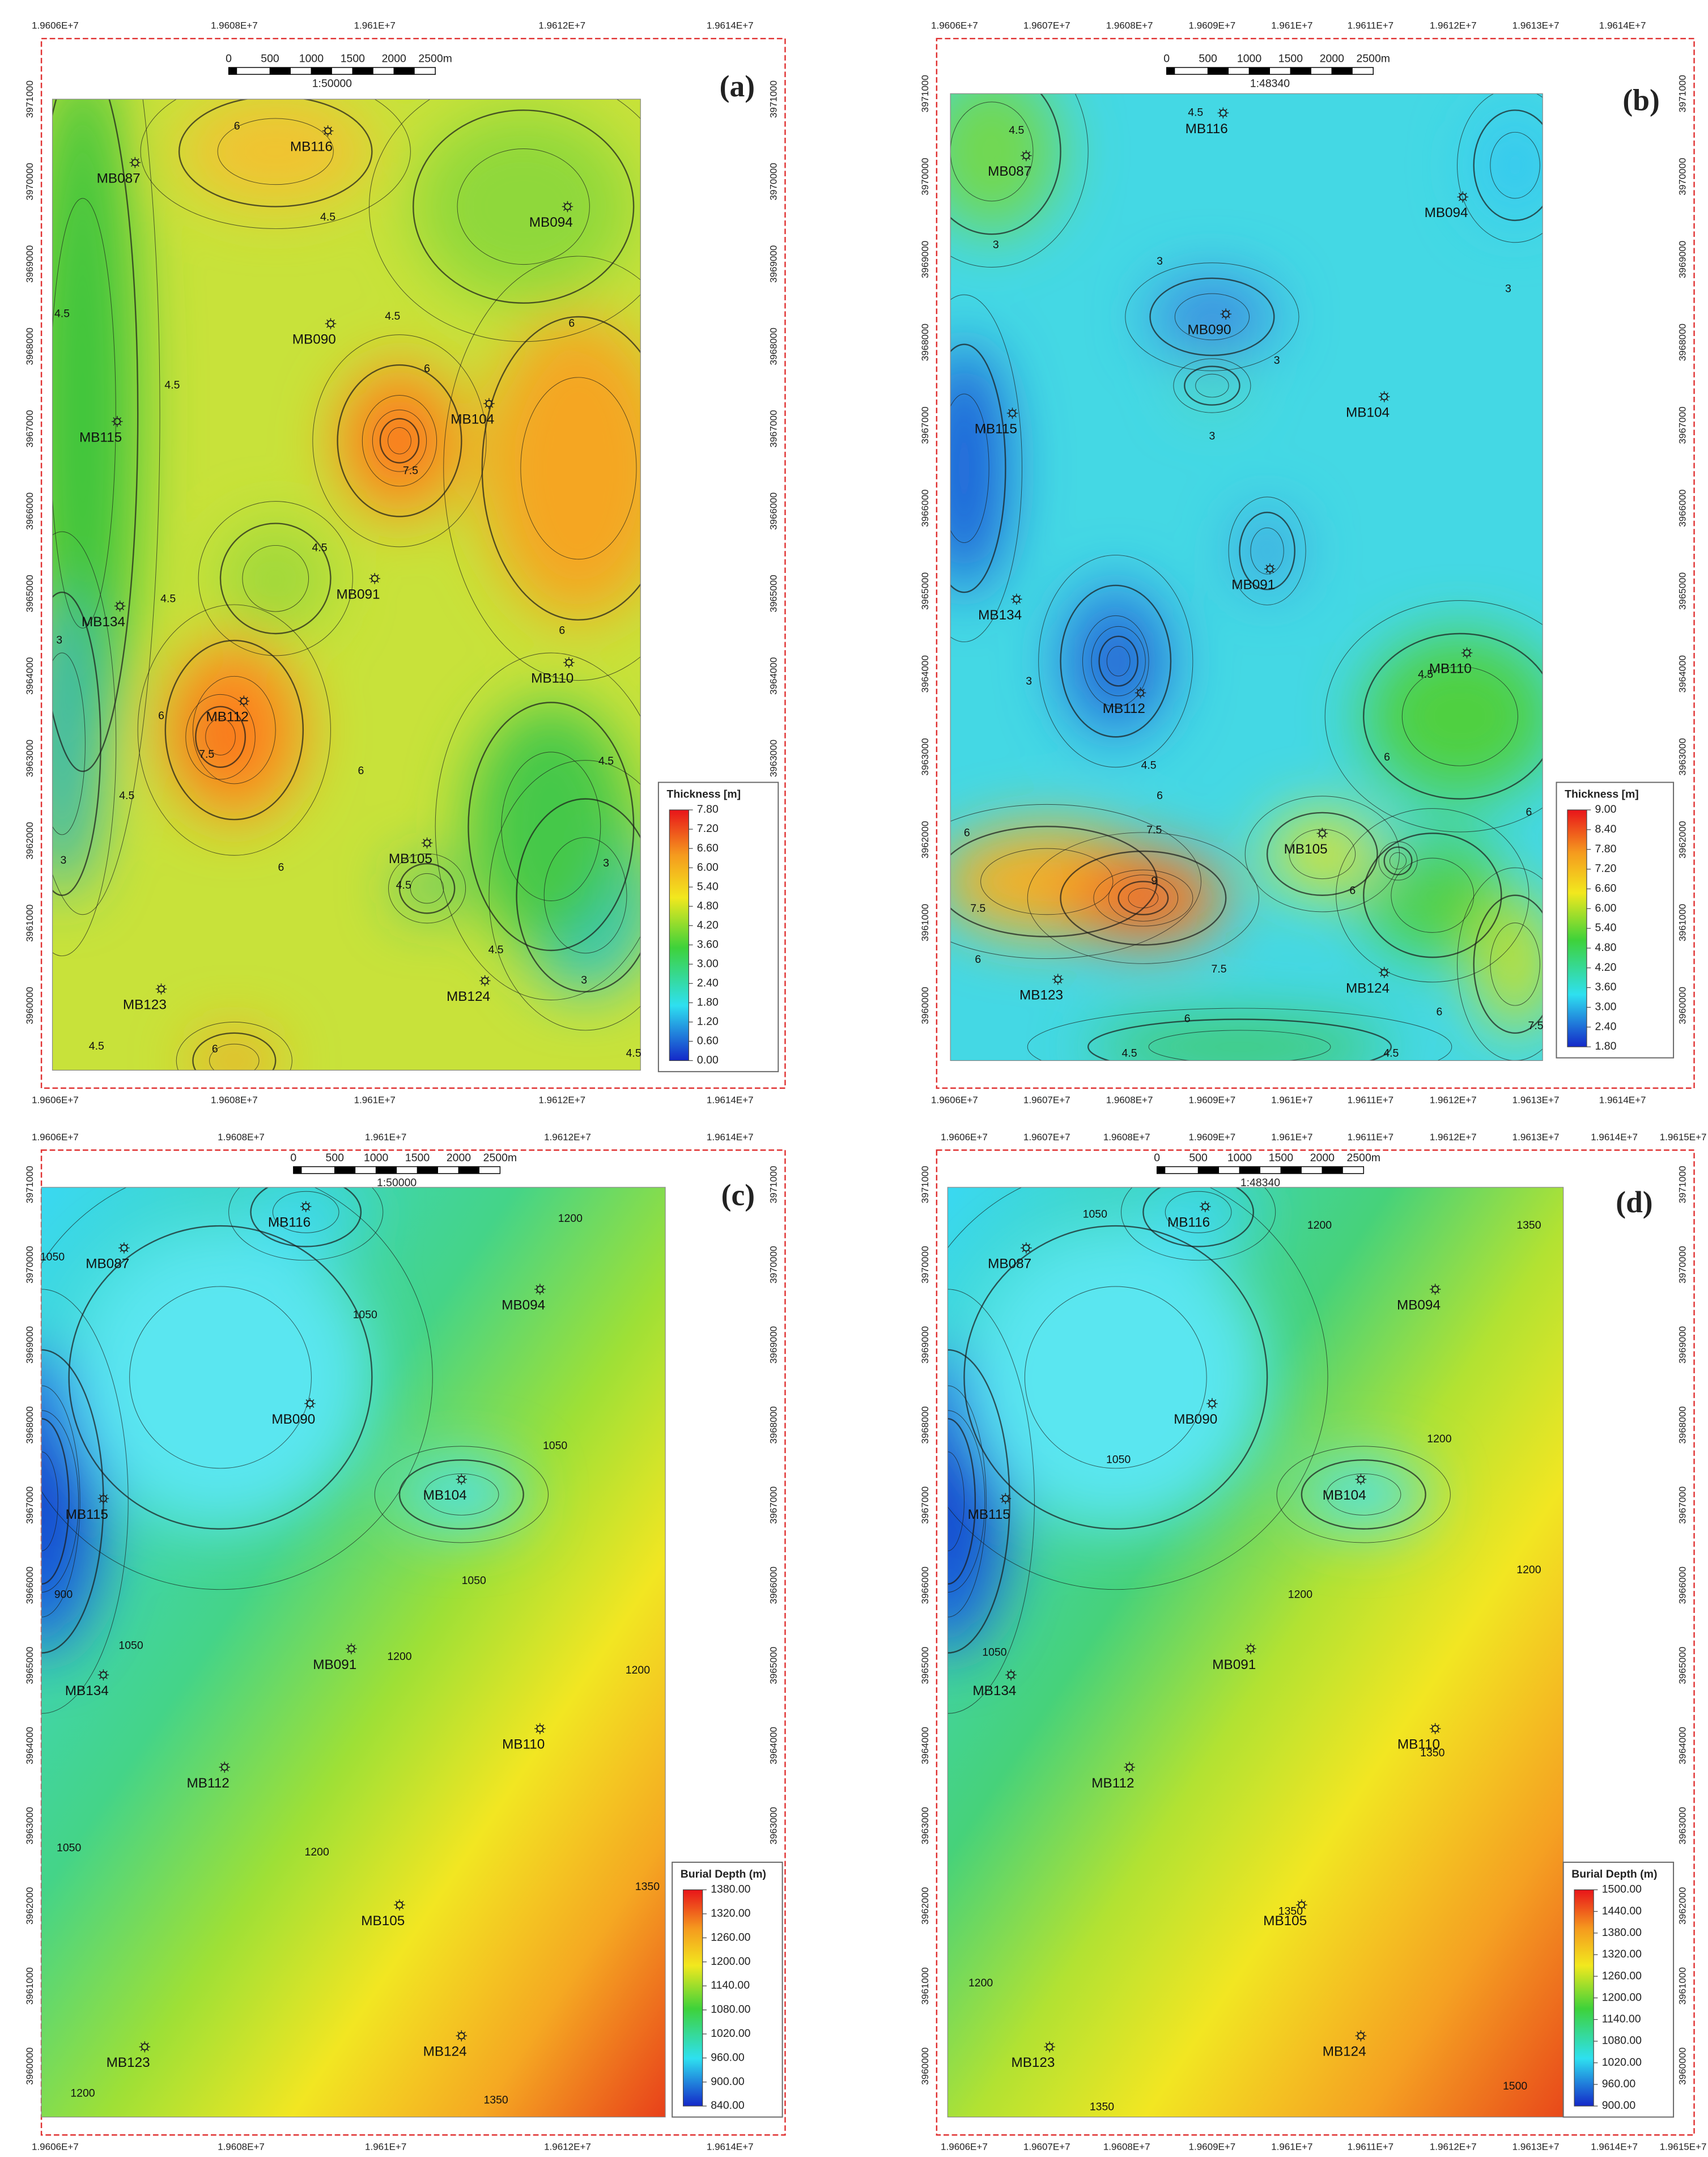  Describe the element at coordinates (570, 1218) in the screenshot. I see `contour-label: 1200` at that location.